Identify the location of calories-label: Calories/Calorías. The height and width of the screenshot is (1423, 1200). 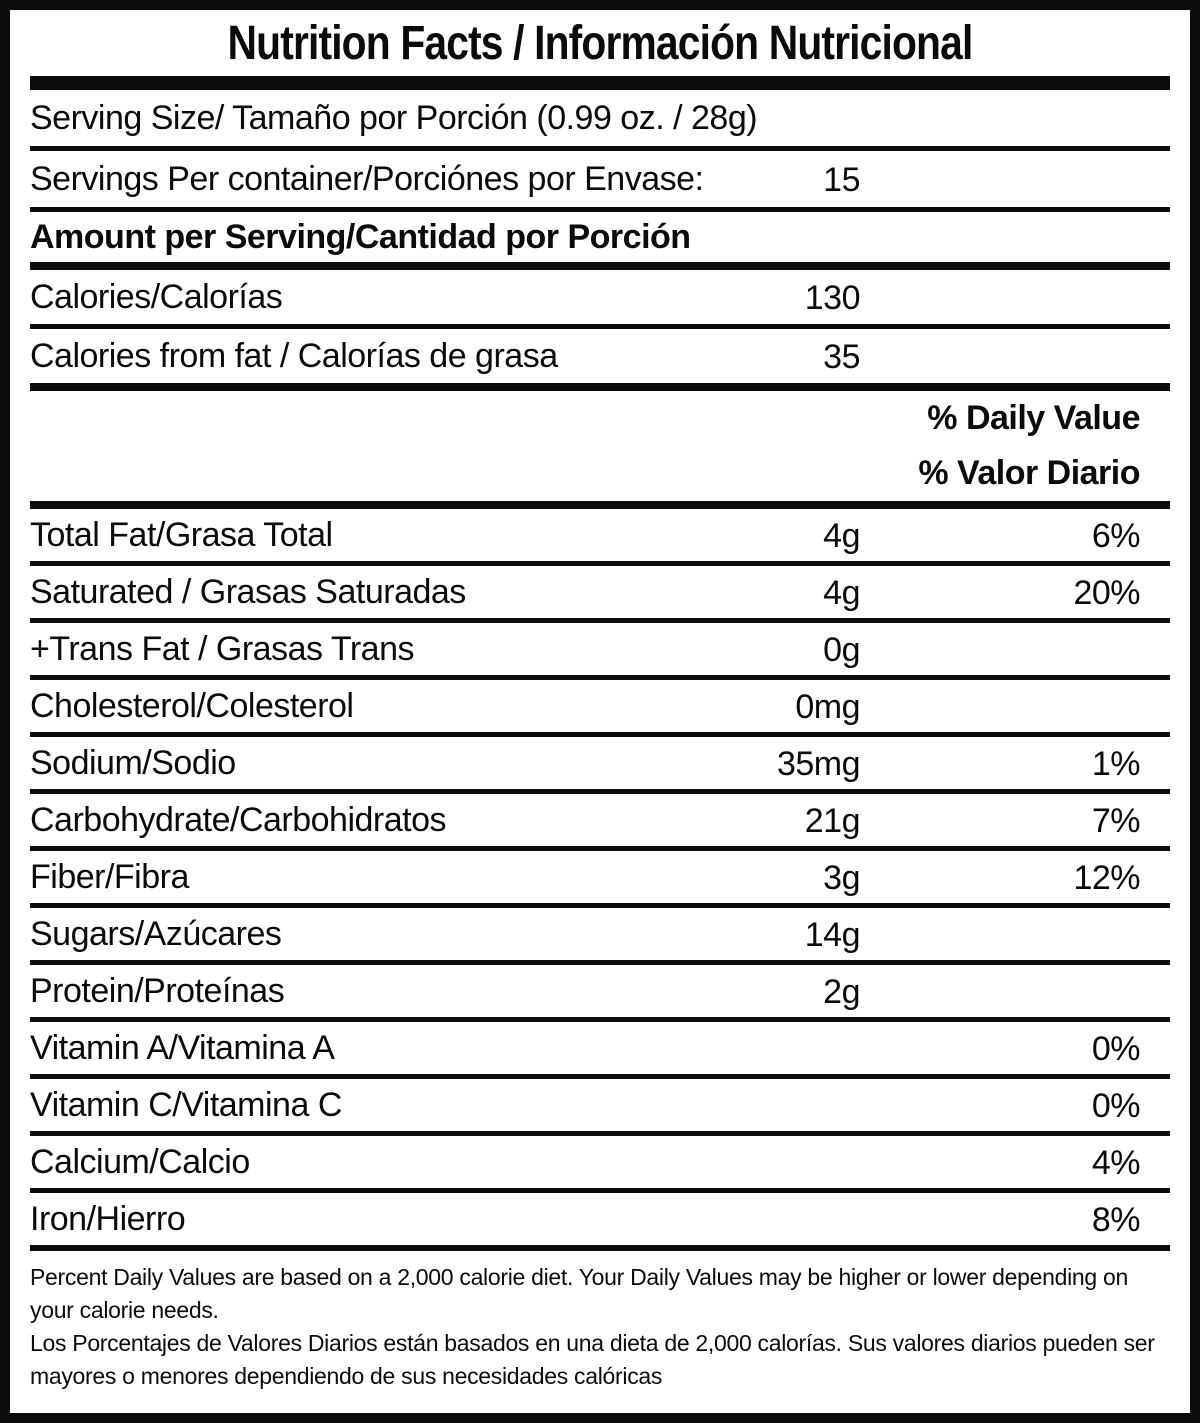
(156, 296).